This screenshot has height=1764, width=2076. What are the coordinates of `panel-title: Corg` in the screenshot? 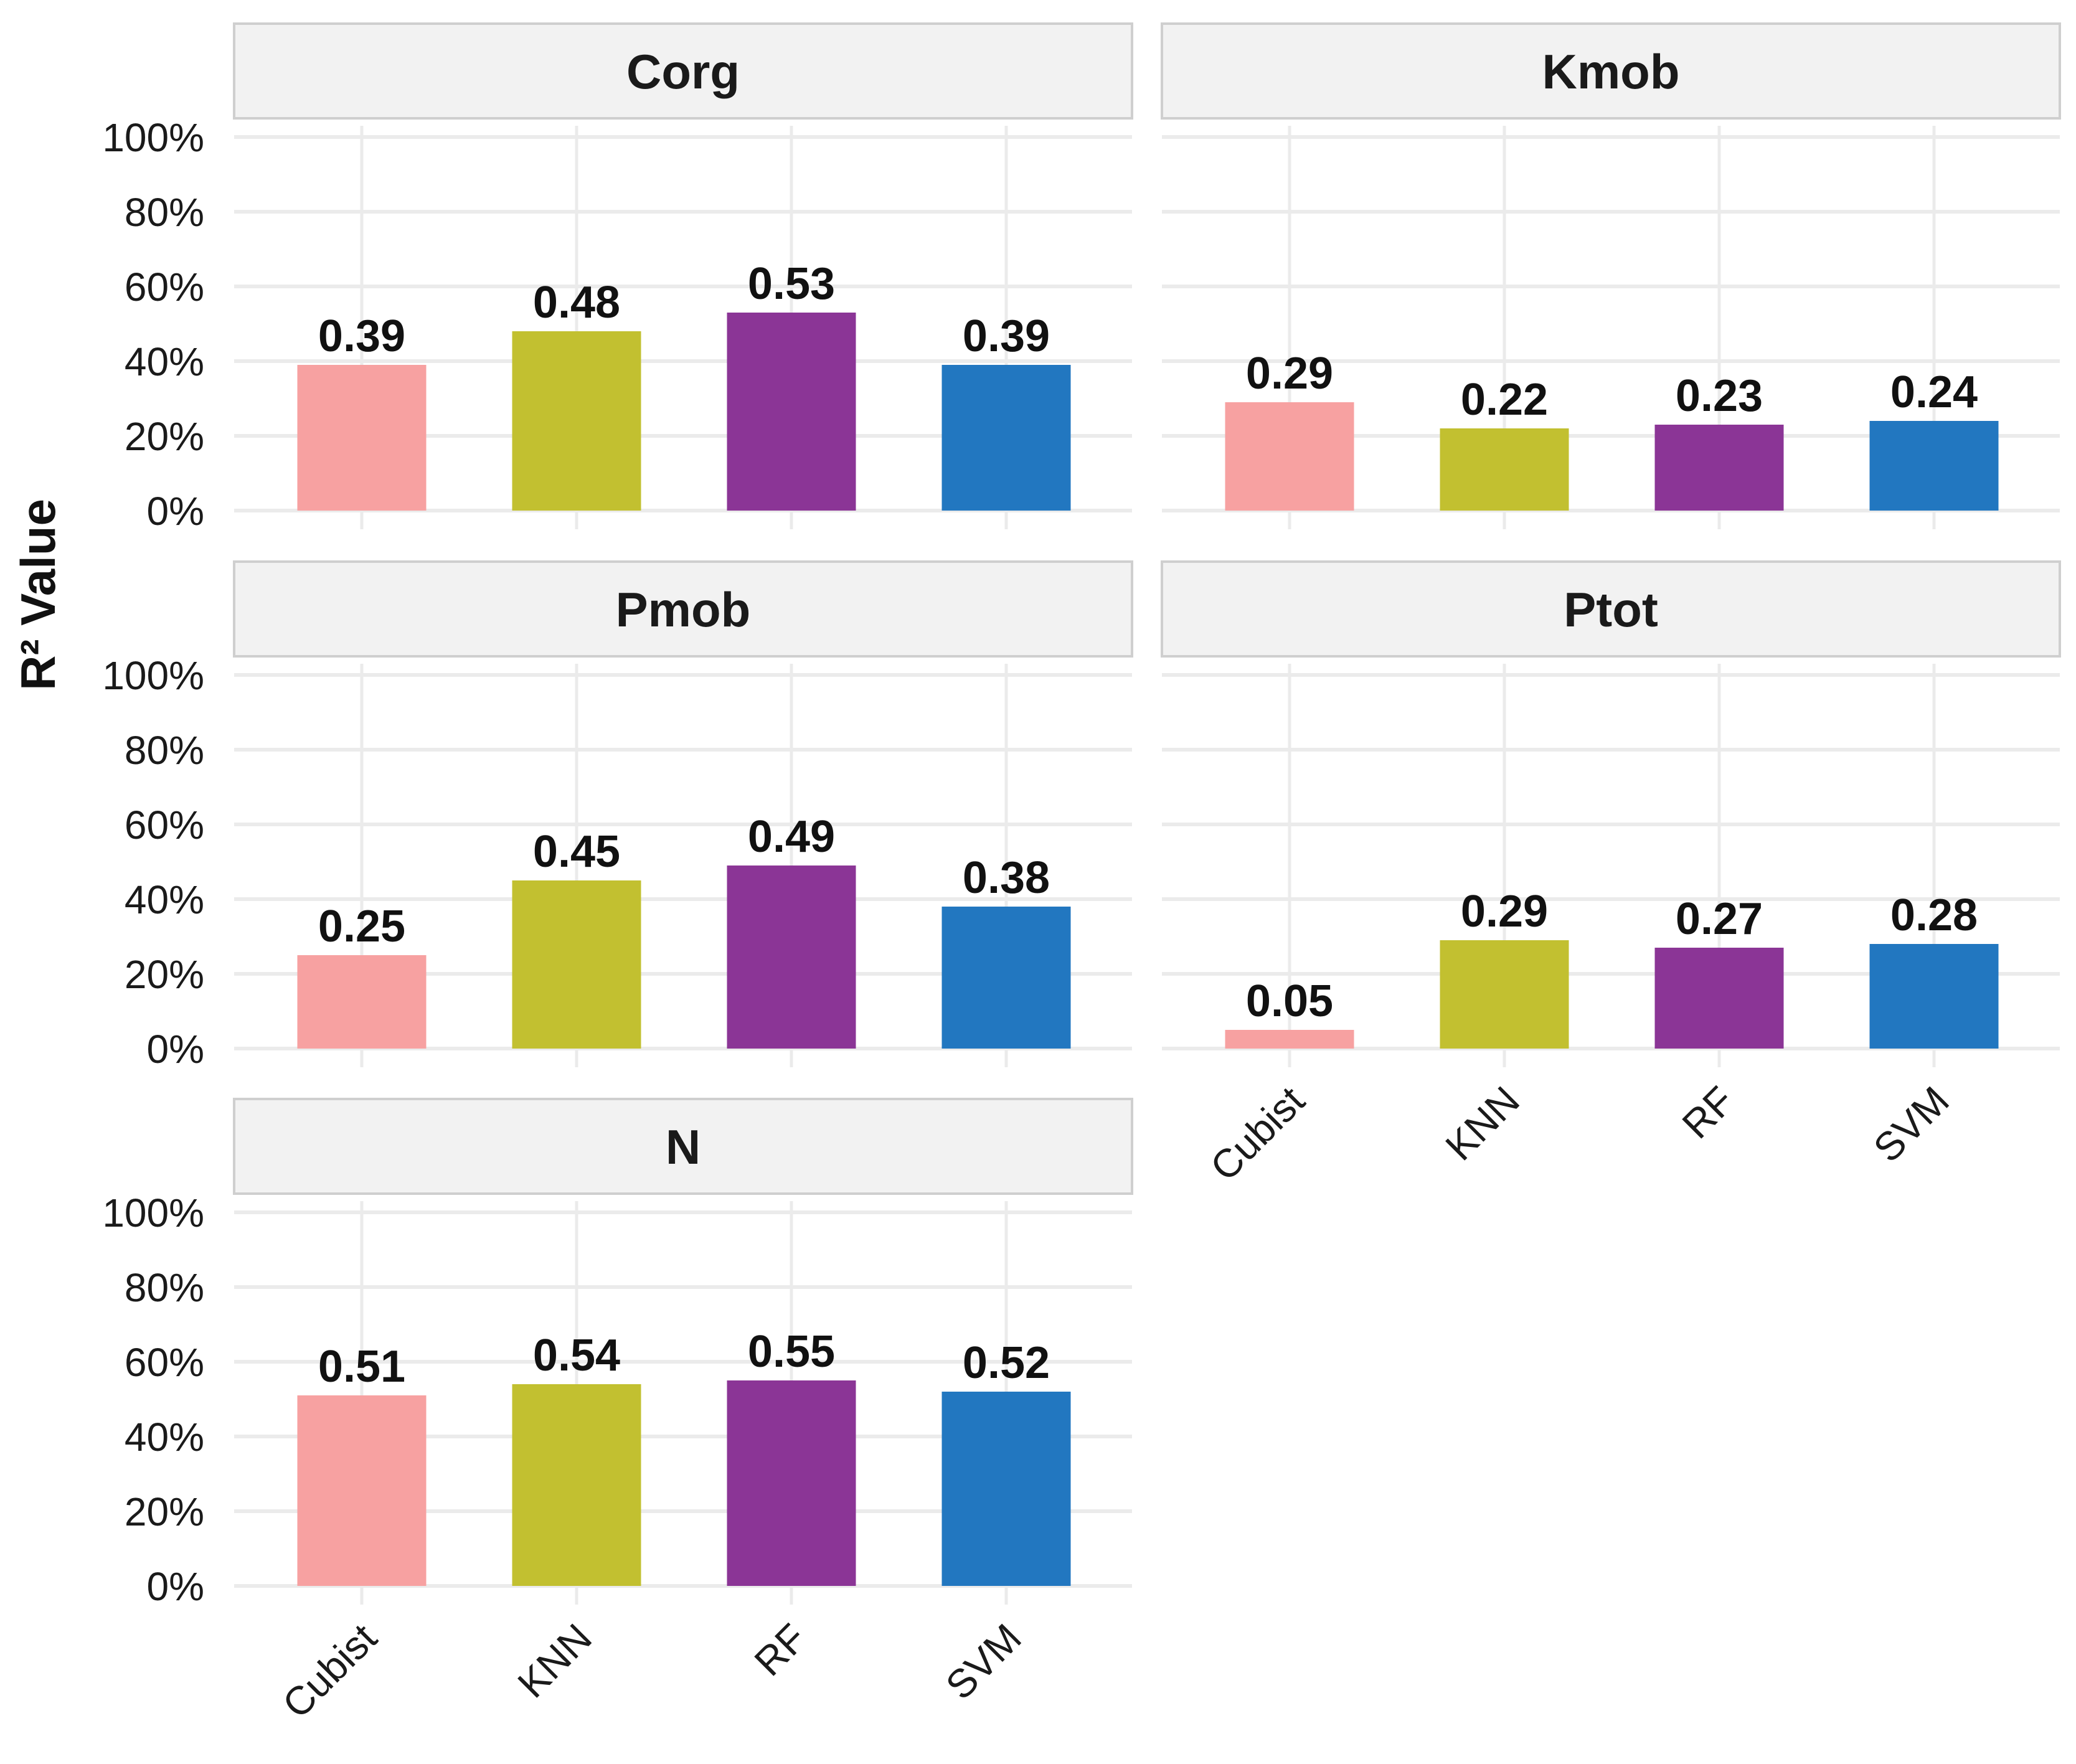 It's located at (683, 72).